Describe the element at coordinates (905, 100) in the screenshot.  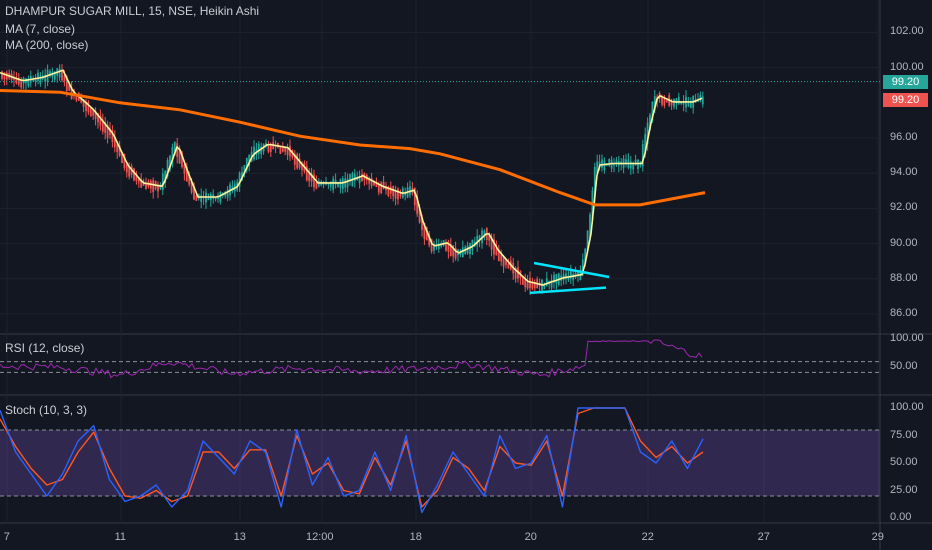
I see `ma-price-tag: 99.20` at that location.